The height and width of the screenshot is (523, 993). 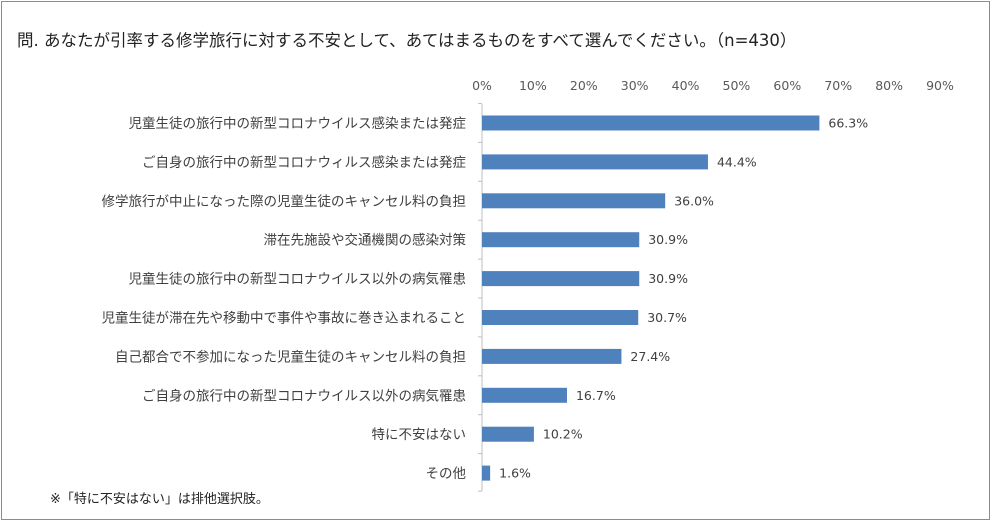 I want to click on category-label: 特に不安はない, so click(x=419, y=435).